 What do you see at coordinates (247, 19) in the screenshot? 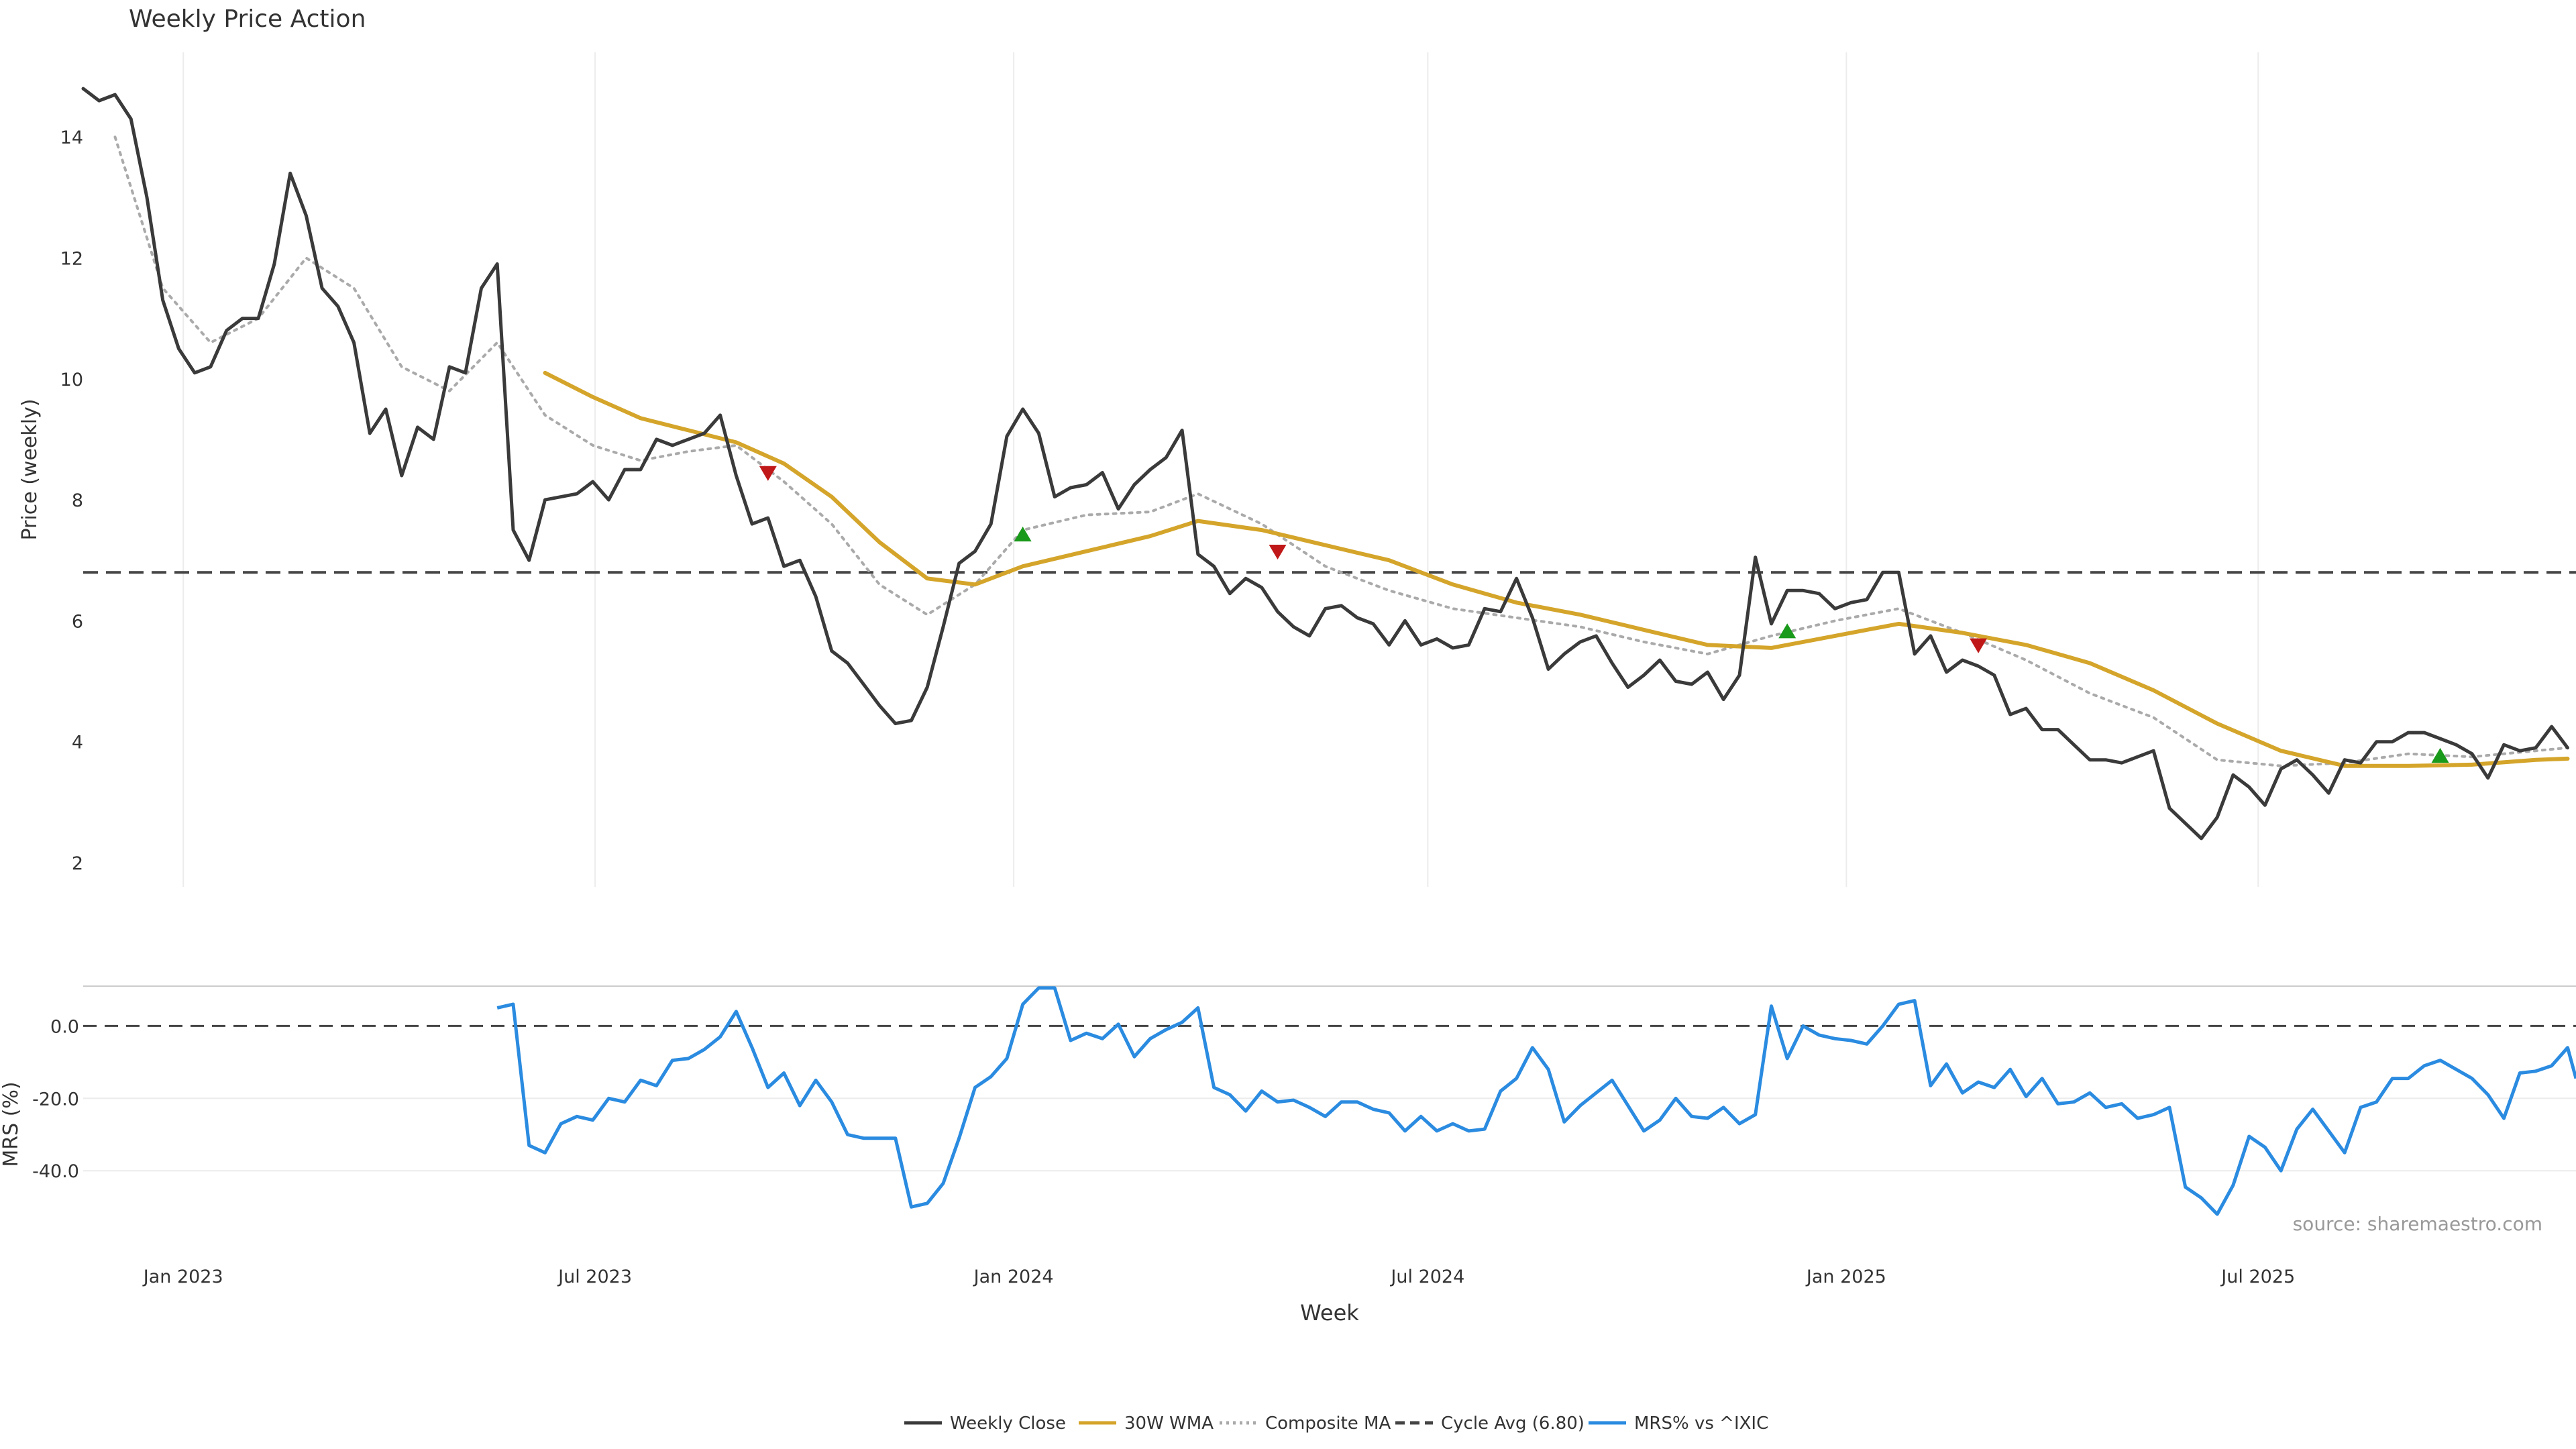
I see `chart-title: Weekly Price Action` at bounding box center [247, 19].